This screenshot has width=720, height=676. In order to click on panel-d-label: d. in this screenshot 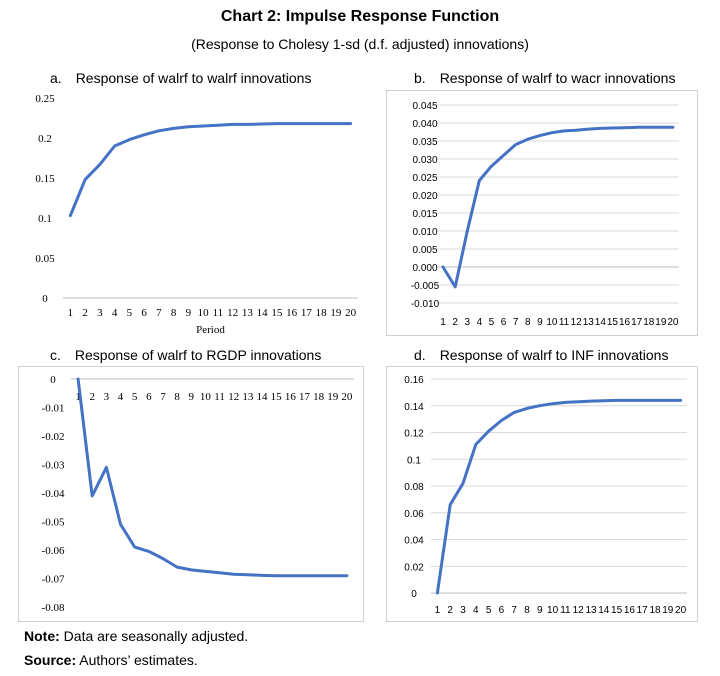, I will do `click(420, 355)`.